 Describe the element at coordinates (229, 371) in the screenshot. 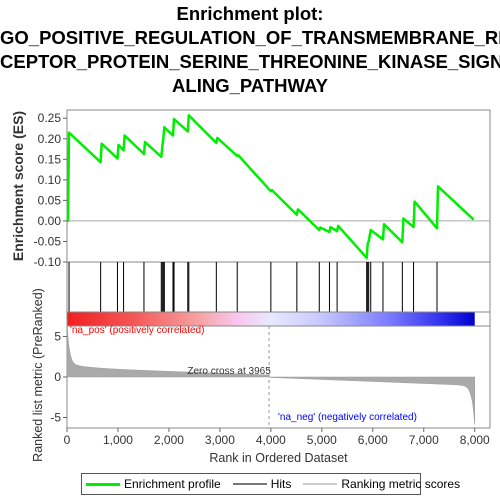

I see `zero-cross-label: Zero cross at 3965` at that location.